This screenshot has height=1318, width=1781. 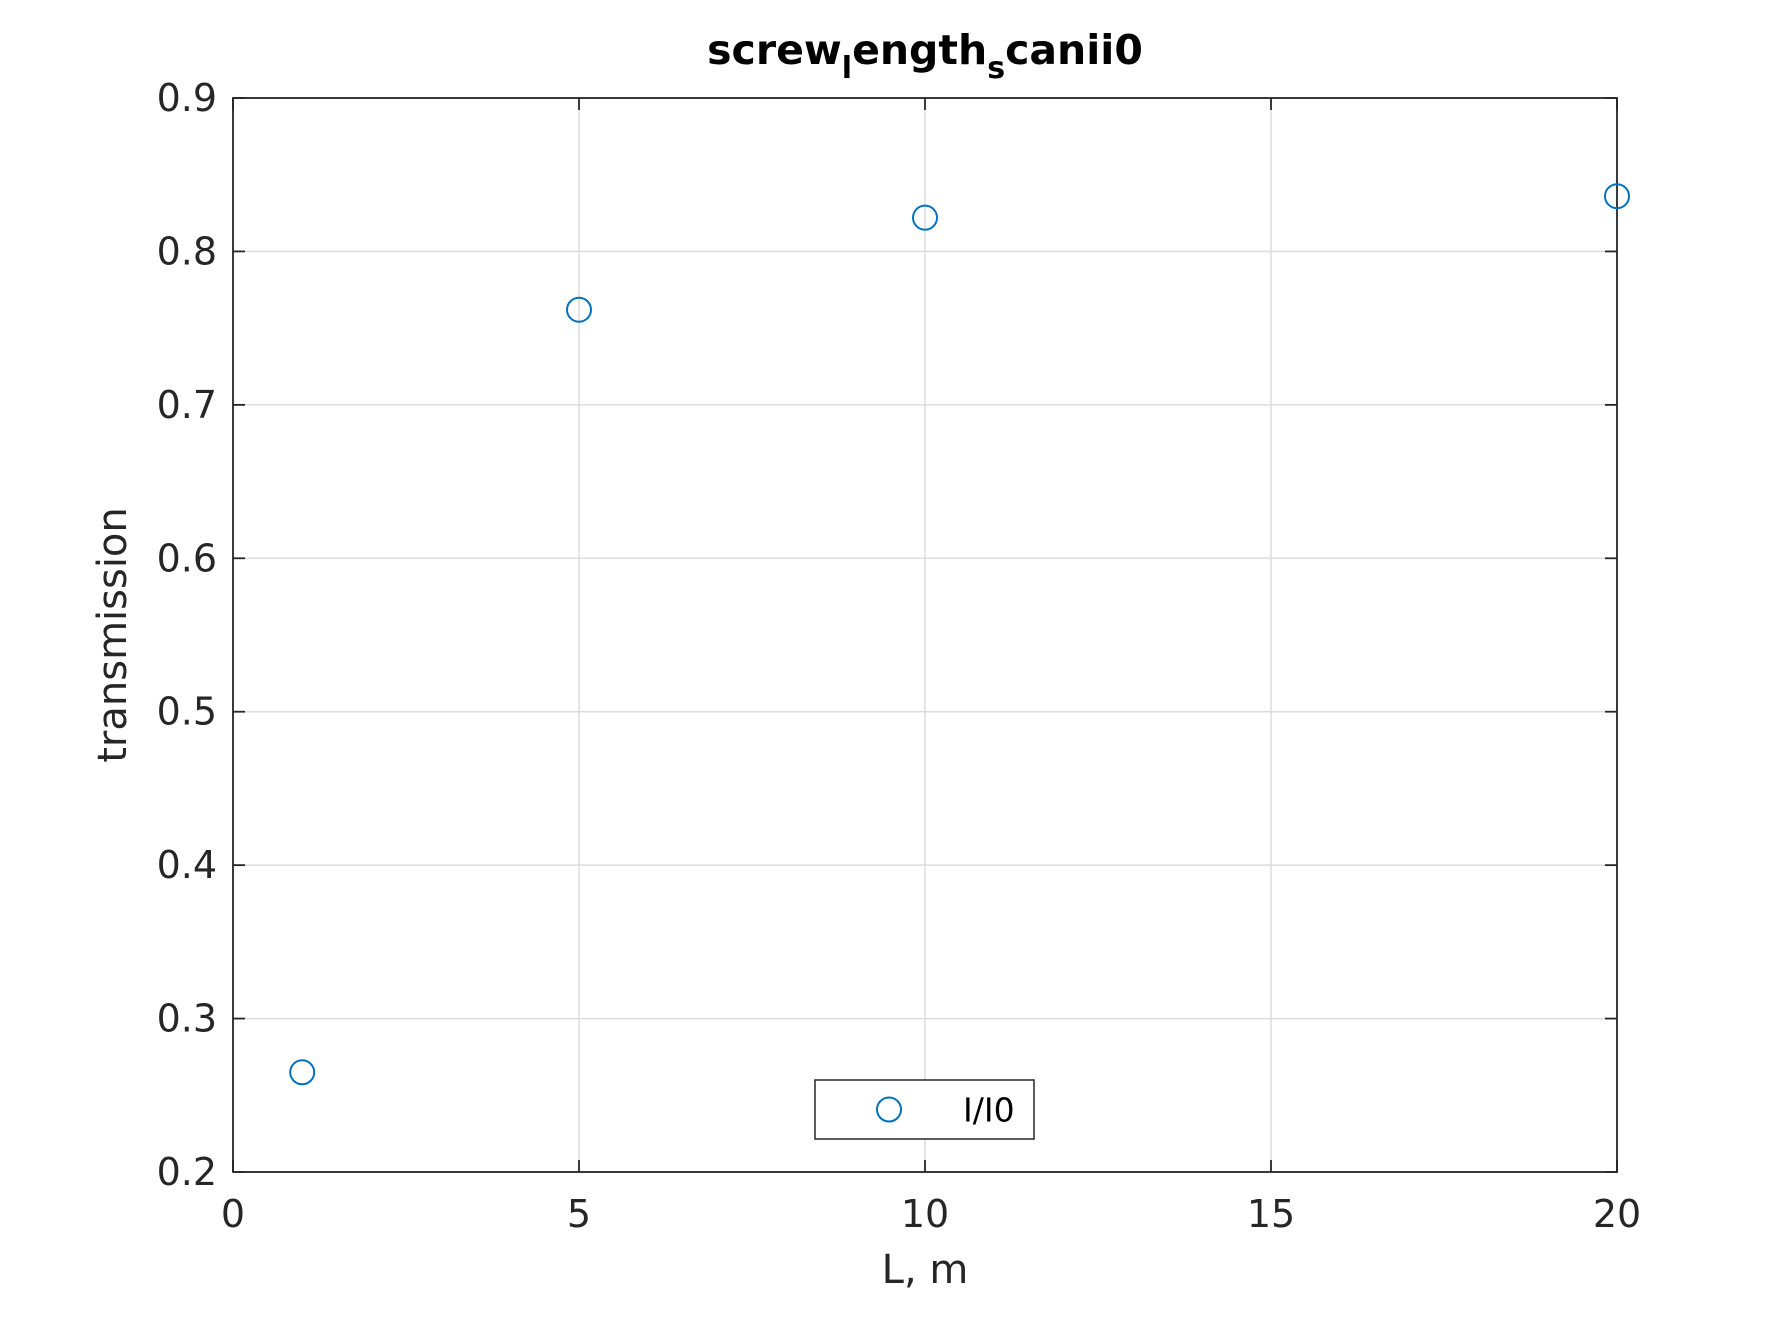 What do you see at coordinates (1271, 1214) in the screenshot?
I see `x-tick-label: 15` at bounding box center [1271, 1214].